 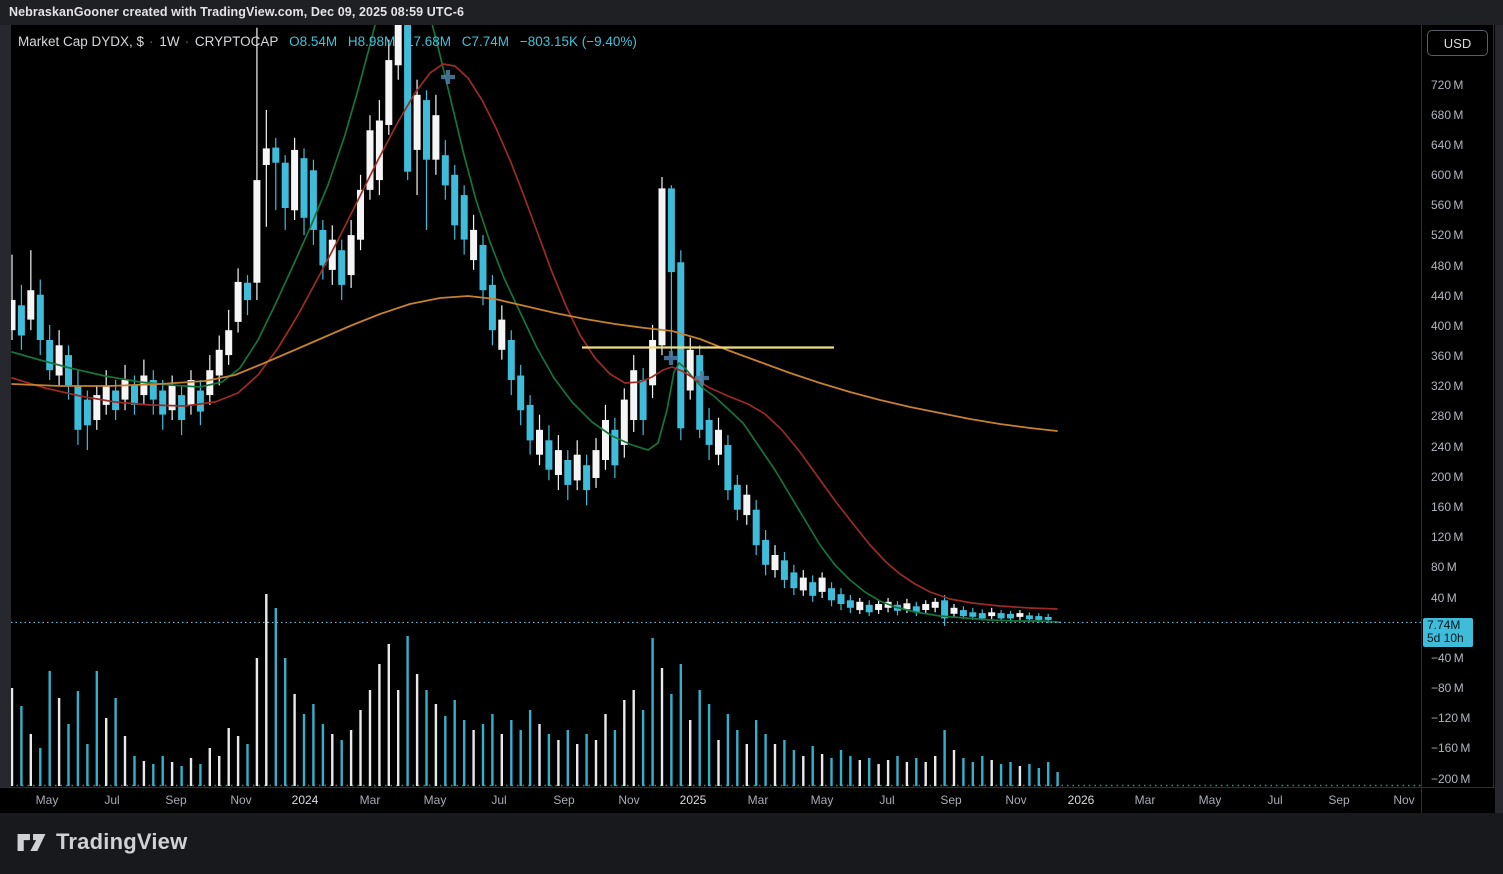 I want to click on price-tick-label: 480 M, so click(x=1447, y=266).